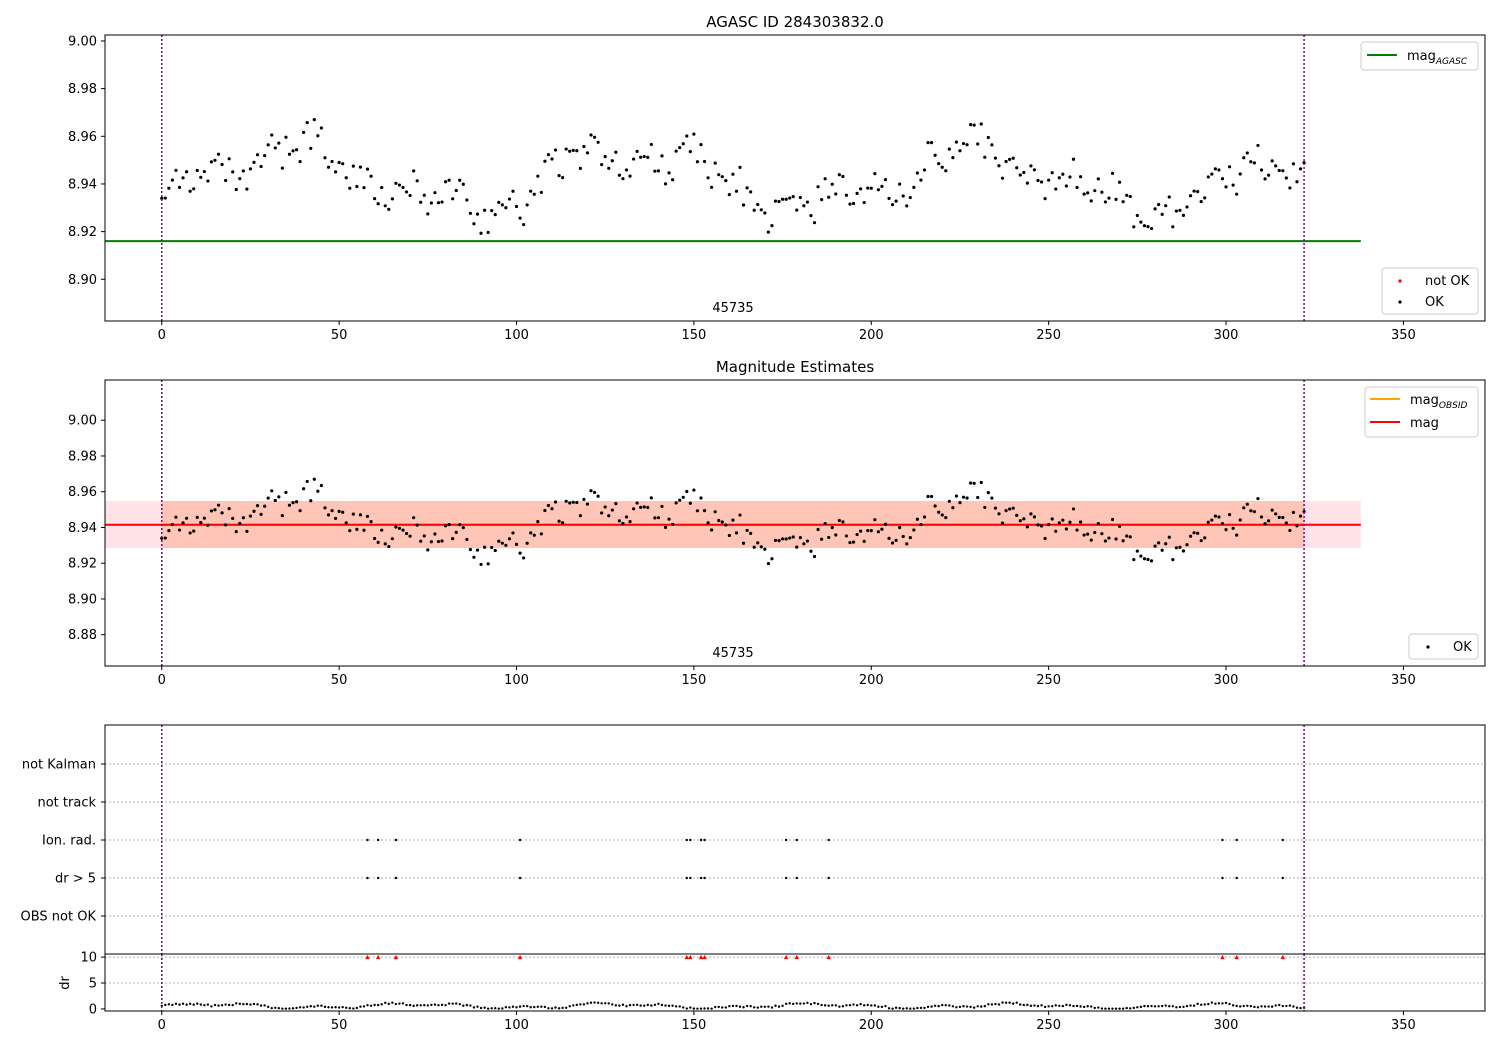 This screenshot has width=1500, height=1050. What do you see at coordinates (796, 957) in the screenshot?
I see `dr-clipped-marker` at bounding box center [796, 957].